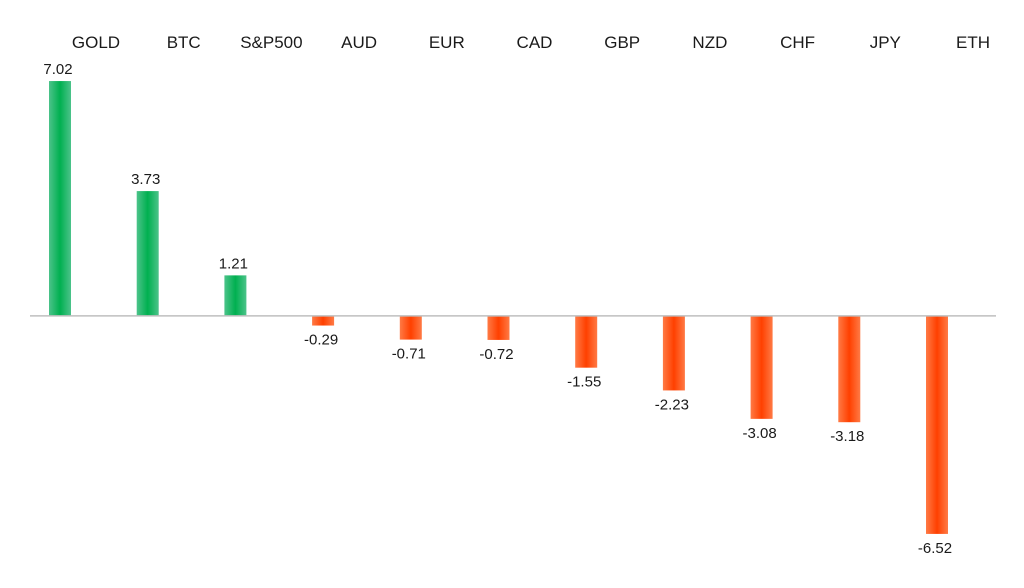 The height and width of the screenshot is (588, 1024). I want to click on value-label: -3.08, so click(759, 433).